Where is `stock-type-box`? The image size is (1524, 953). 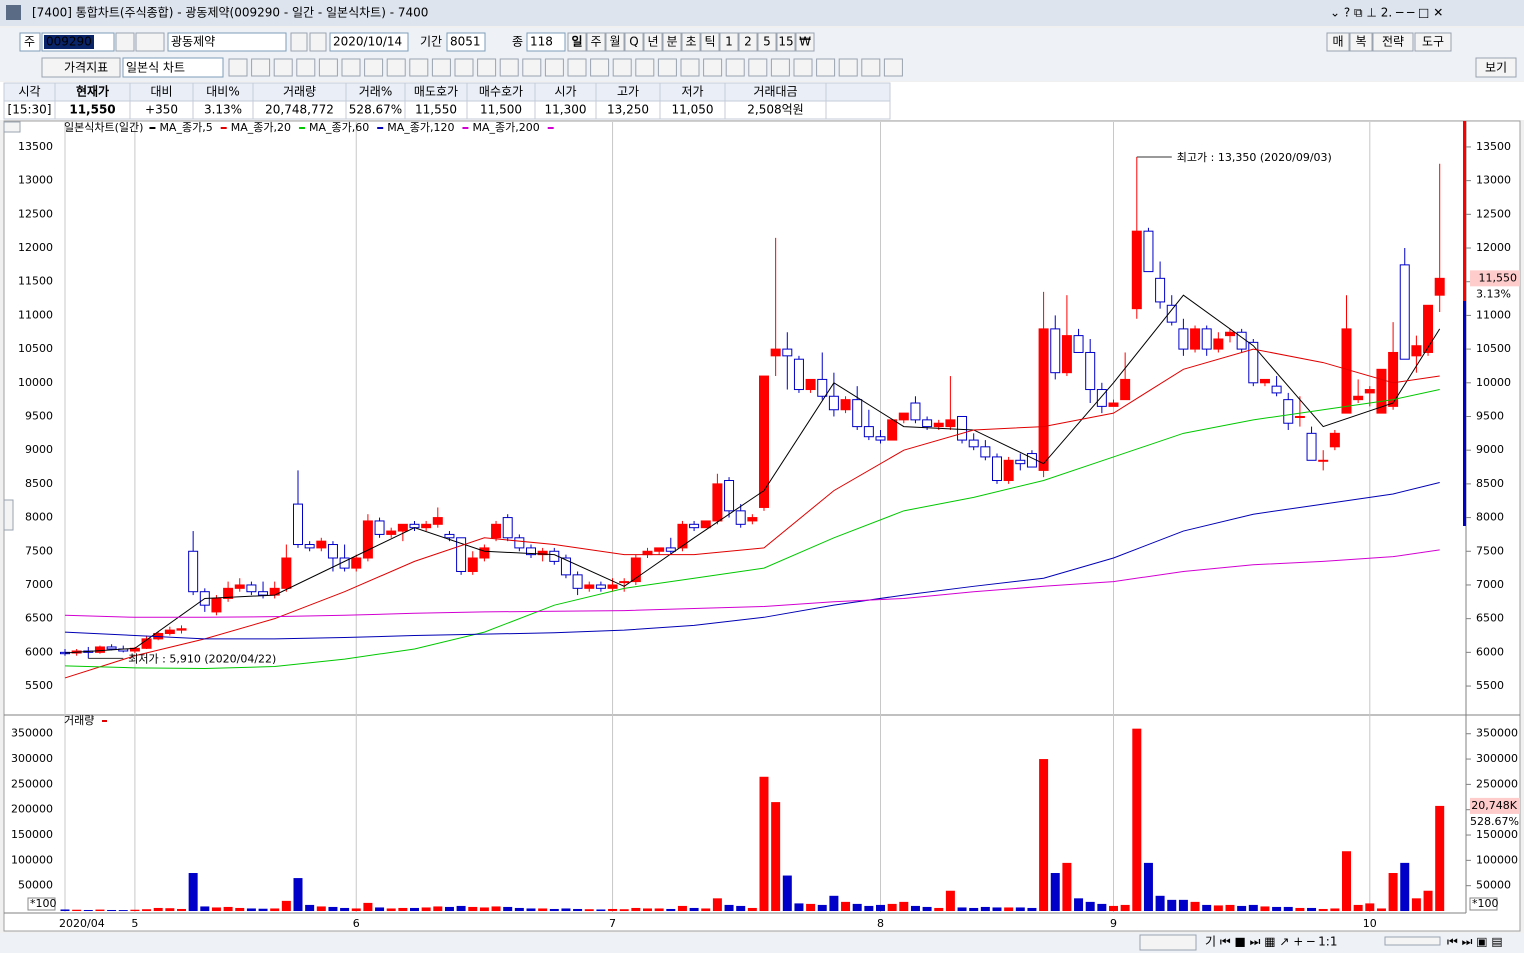 stock-type-box is located at coordinates (30, 42).